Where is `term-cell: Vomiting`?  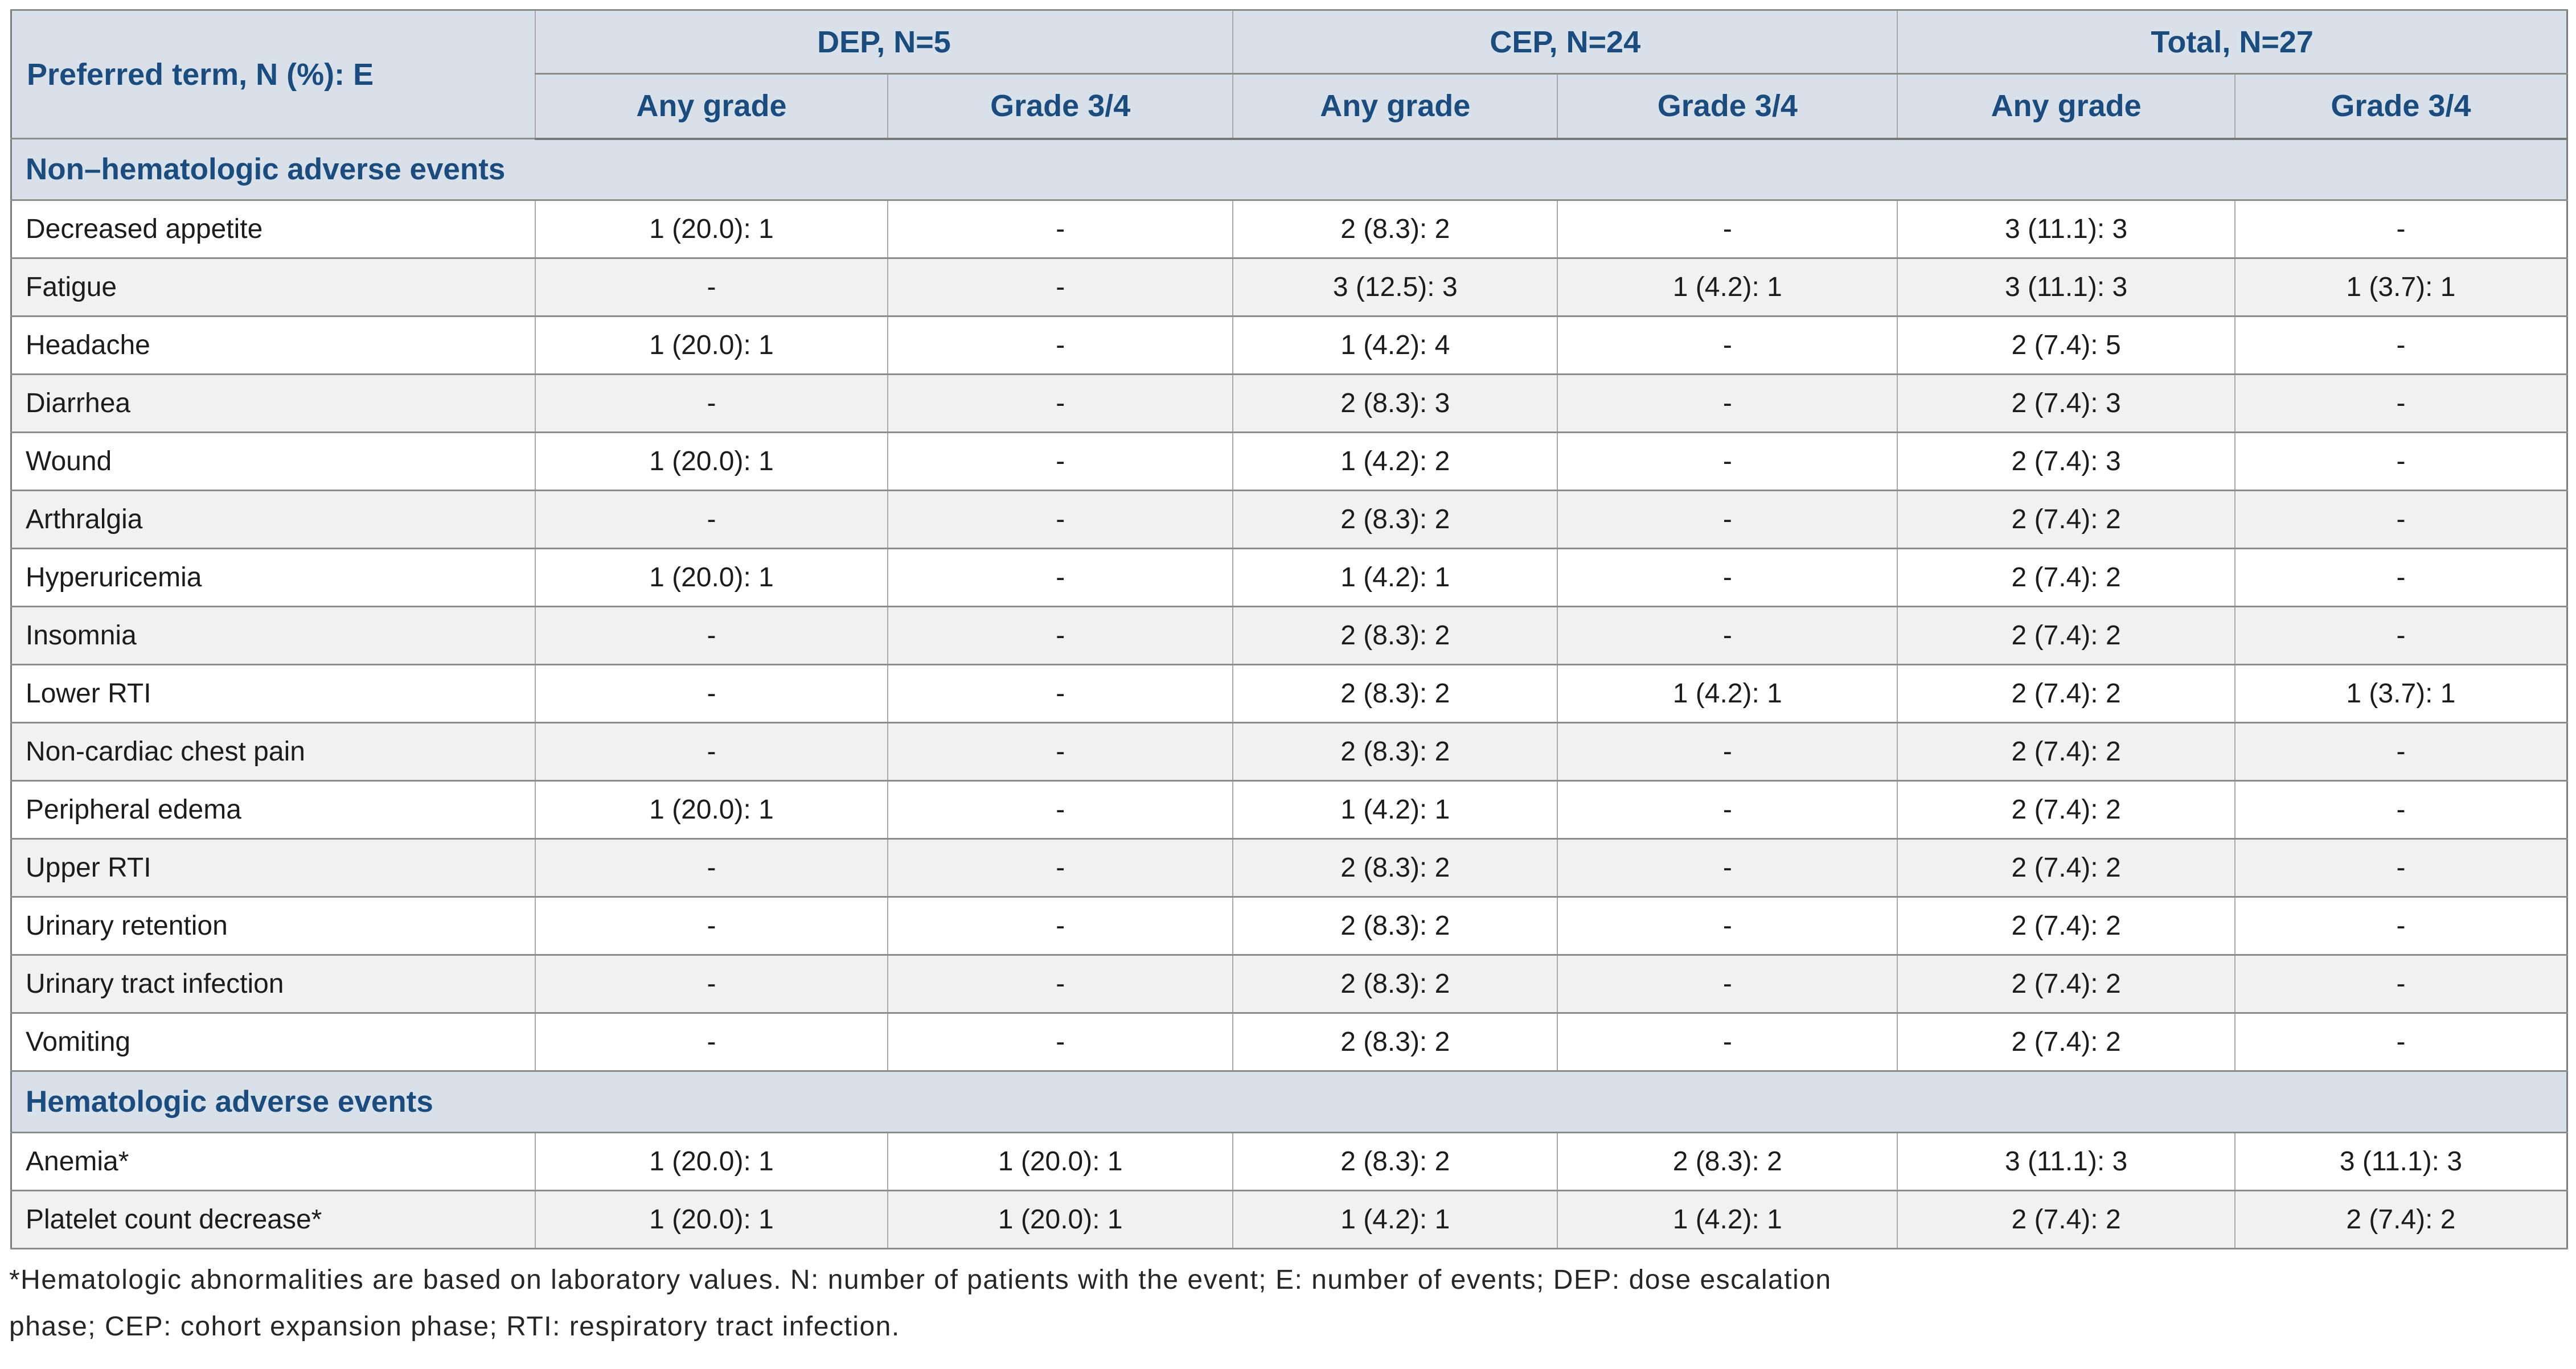
term-cell: Vomiting is located at coordinates (273, 1042).